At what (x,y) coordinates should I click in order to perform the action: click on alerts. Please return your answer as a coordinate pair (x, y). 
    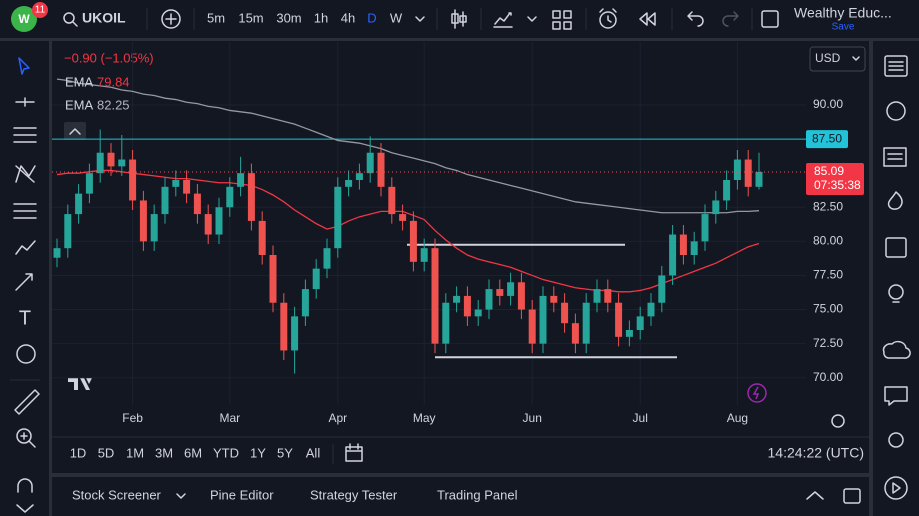
    Looking at the image, I should click on (896, 111).